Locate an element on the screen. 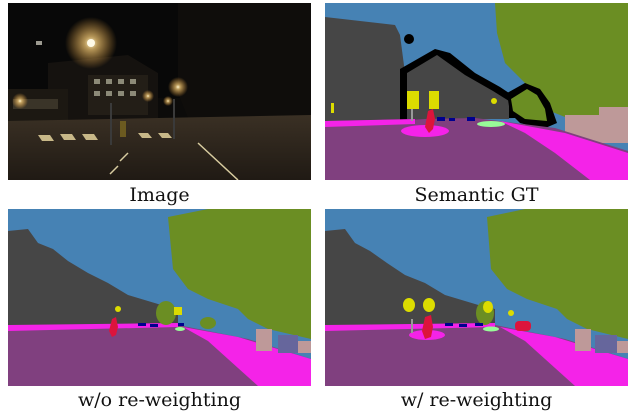 The width and height of the screenshot is (629, 413). caption-with-reweighting: w/ re-weighting is located at coordinates (476, 400).